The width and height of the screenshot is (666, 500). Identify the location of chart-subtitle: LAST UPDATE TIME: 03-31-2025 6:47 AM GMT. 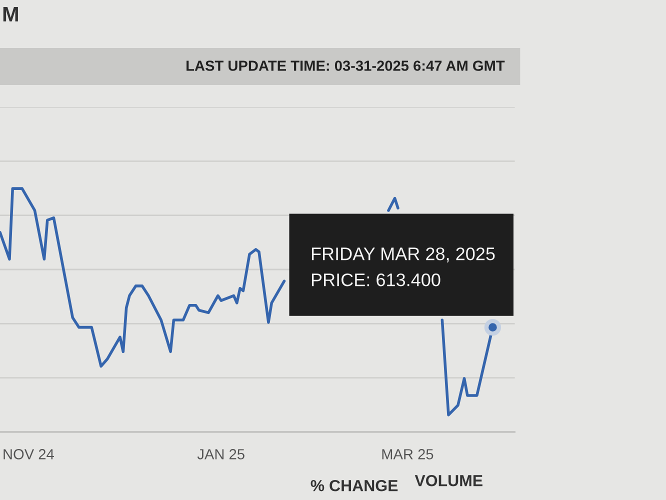
(345, 65).